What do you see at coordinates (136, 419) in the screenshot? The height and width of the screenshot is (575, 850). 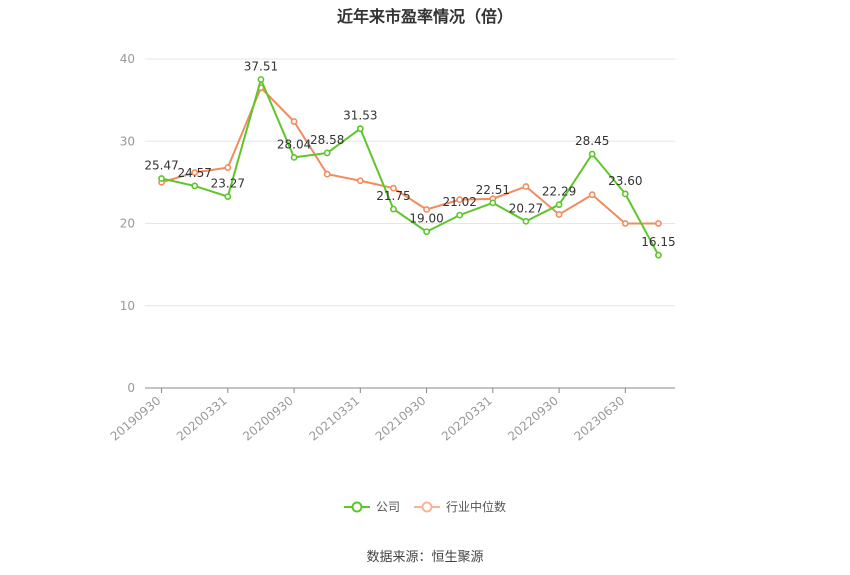 I see `x-tick-label: 20190930` at bounding box center [136, 419].